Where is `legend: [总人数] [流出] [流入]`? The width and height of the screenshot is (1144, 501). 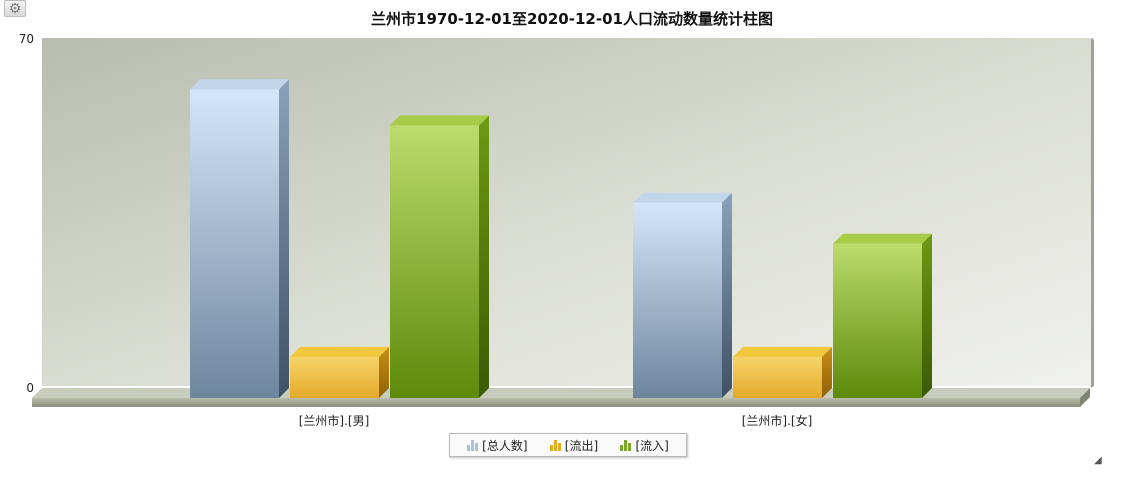 legend: [总人数] [流出] [流入] is located at coordinates (568, 445).